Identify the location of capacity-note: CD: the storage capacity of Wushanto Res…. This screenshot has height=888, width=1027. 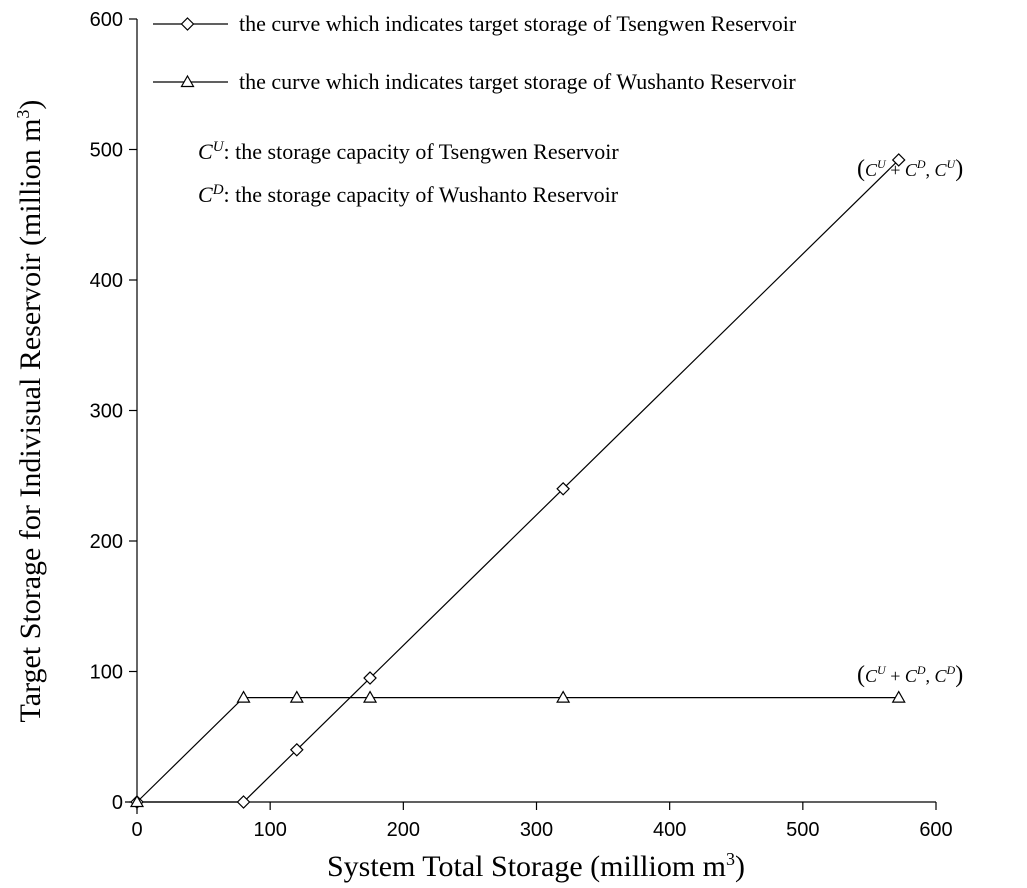
(408, 194).